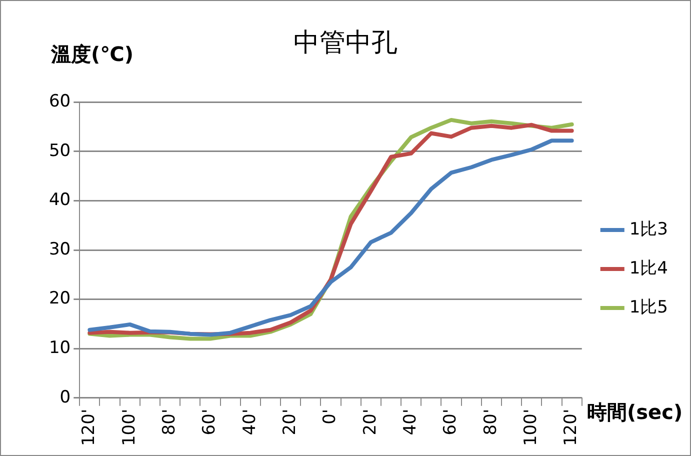  What do you see at coordinates (648, 229) in the screenshot?
I see `legend-label: 1比3` at bounding box center [648, 229].